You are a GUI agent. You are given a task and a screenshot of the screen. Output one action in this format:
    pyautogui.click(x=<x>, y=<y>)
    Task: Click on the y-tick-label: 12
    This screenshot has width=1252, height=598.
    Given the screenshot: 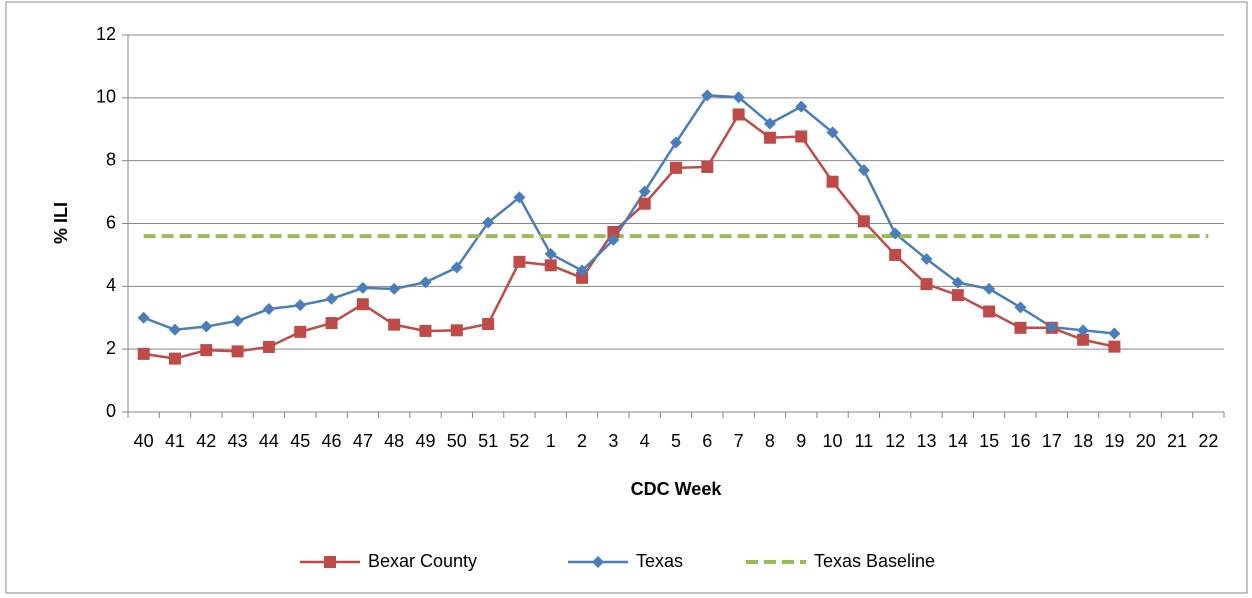 What is the action you would take?
    pyautogui.click(x=106, y=34)
    